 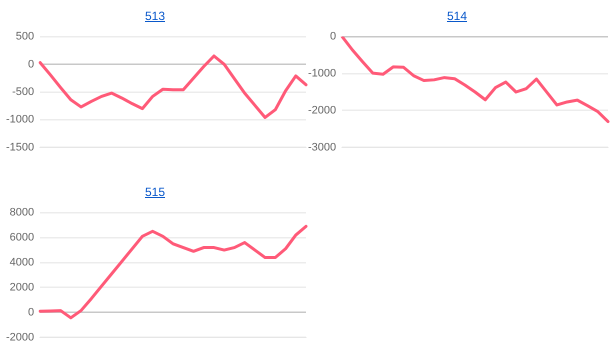 What do you see at coordinates (457, 16) in the screenshot?
I see `chart-title: 514` at bounding box center [457, 16].